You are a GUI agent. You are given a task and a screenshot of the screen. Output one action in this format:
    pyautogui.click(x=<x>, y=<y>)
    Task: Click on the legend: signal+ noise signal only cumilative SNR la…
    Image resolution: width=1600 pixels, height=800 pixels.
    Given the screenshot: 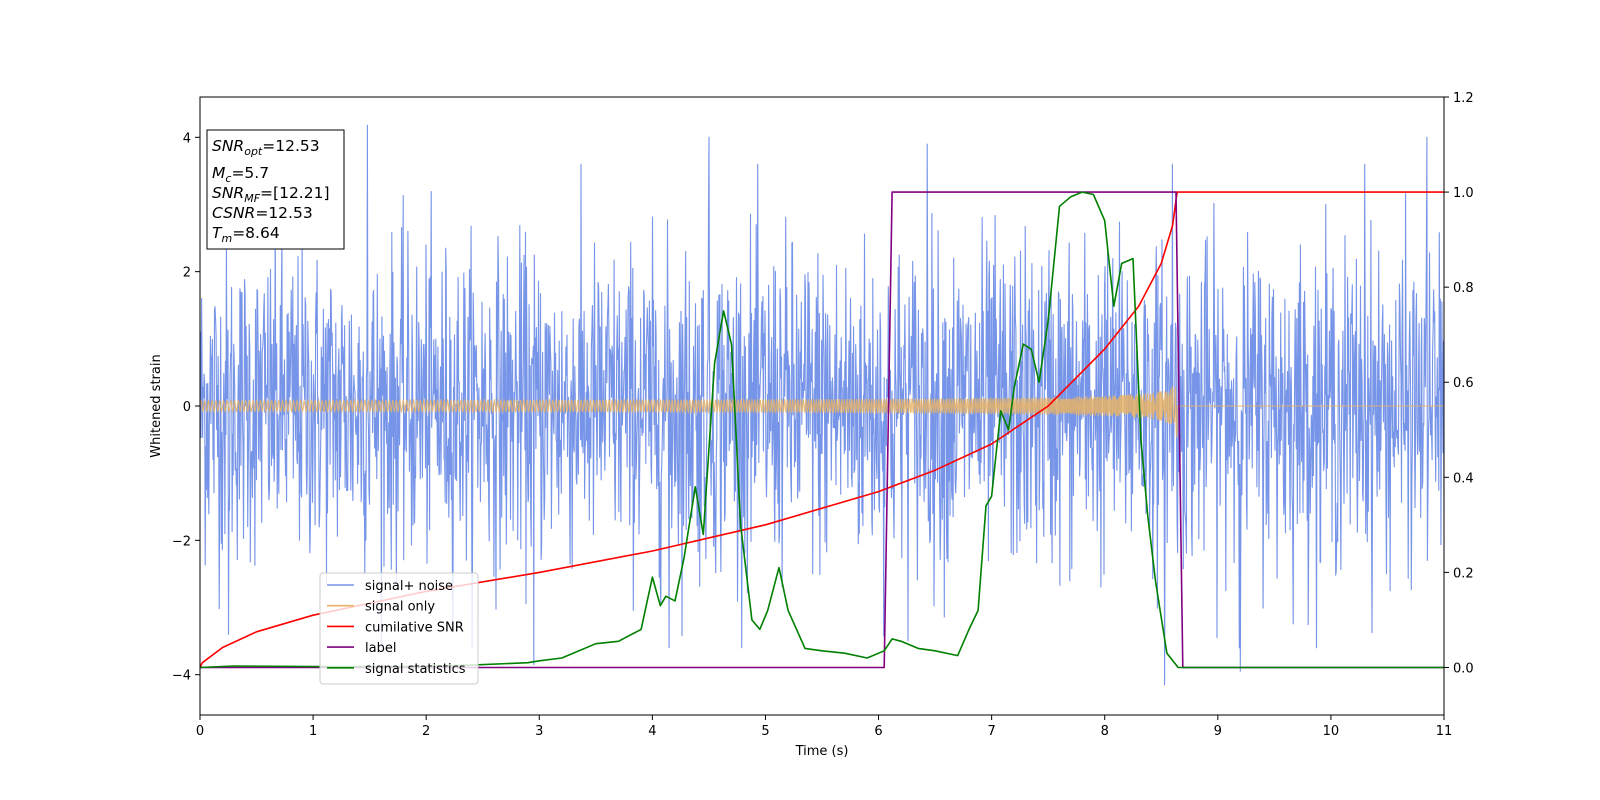 What is the action you would take?
    pyautogui.click(x=399, y=628)
    